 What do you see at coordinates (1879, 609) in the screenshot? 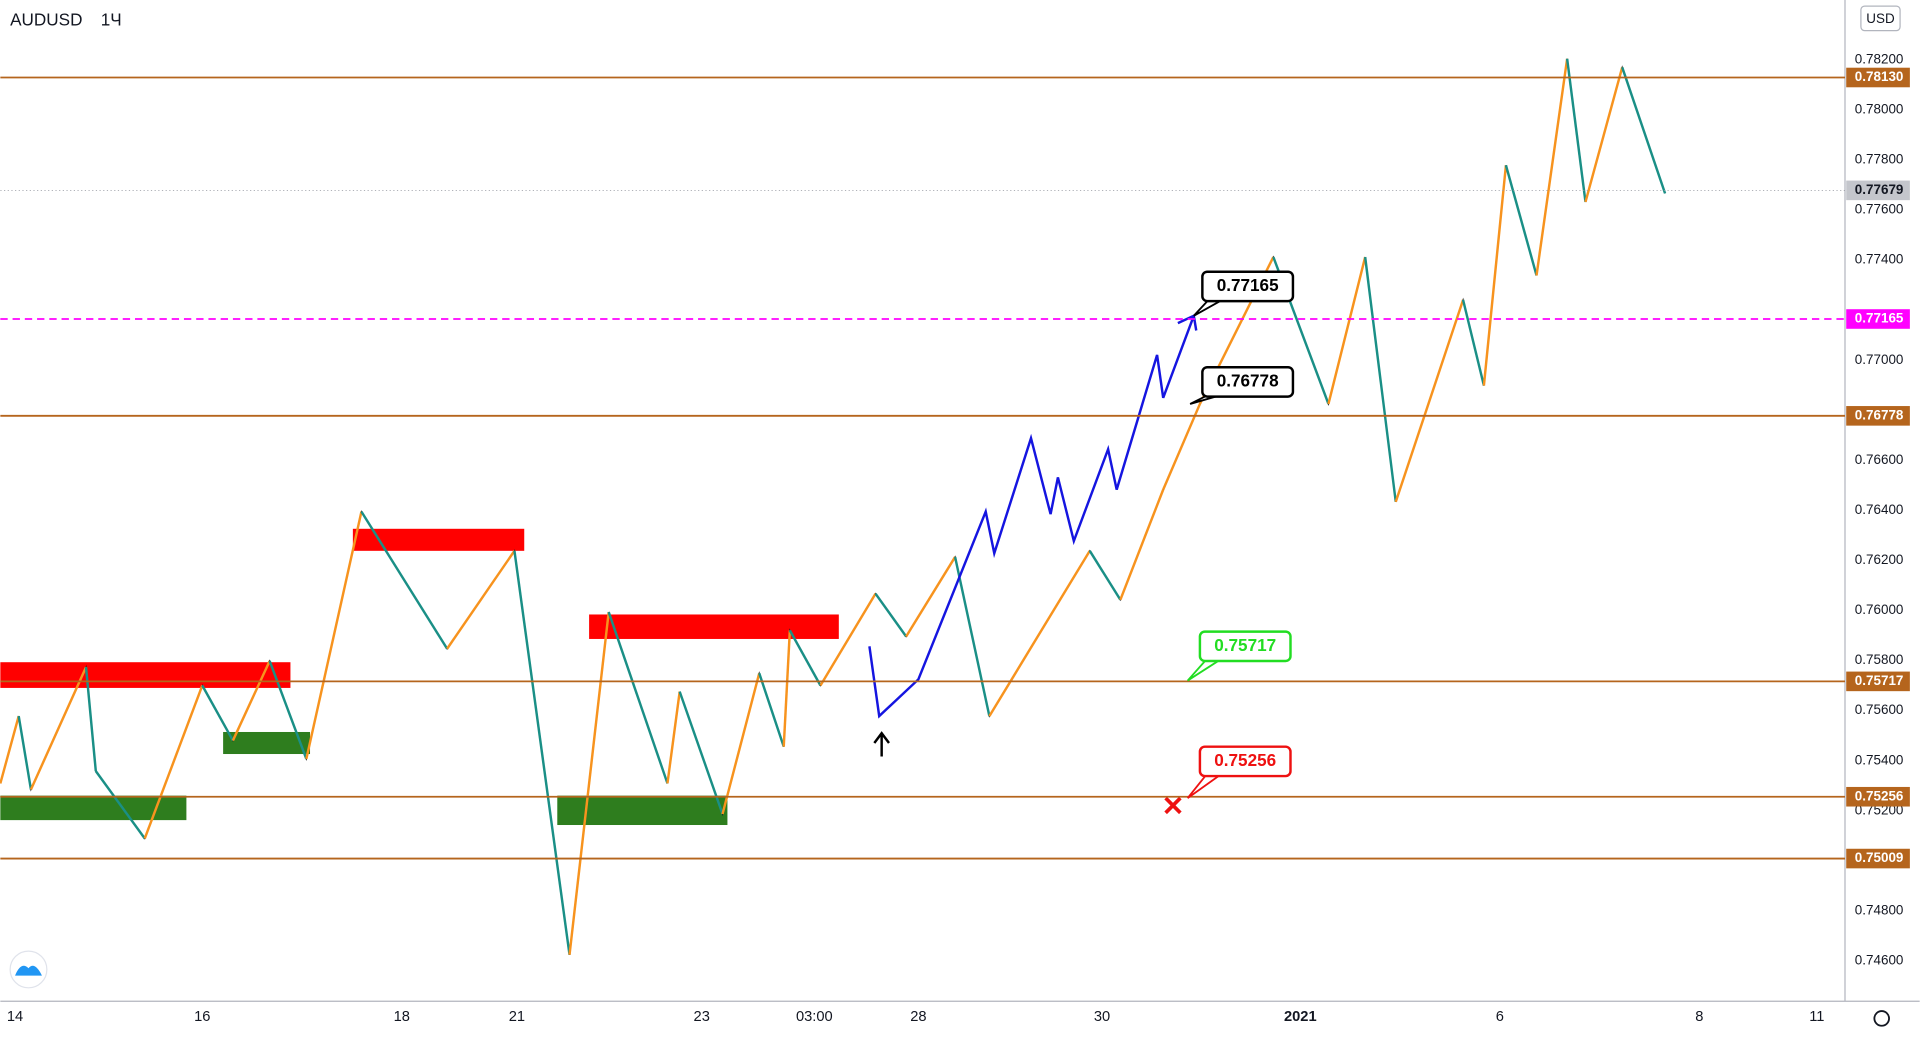
I see `price-tick-label: 0.76000` at bounding box center [1879, 609].